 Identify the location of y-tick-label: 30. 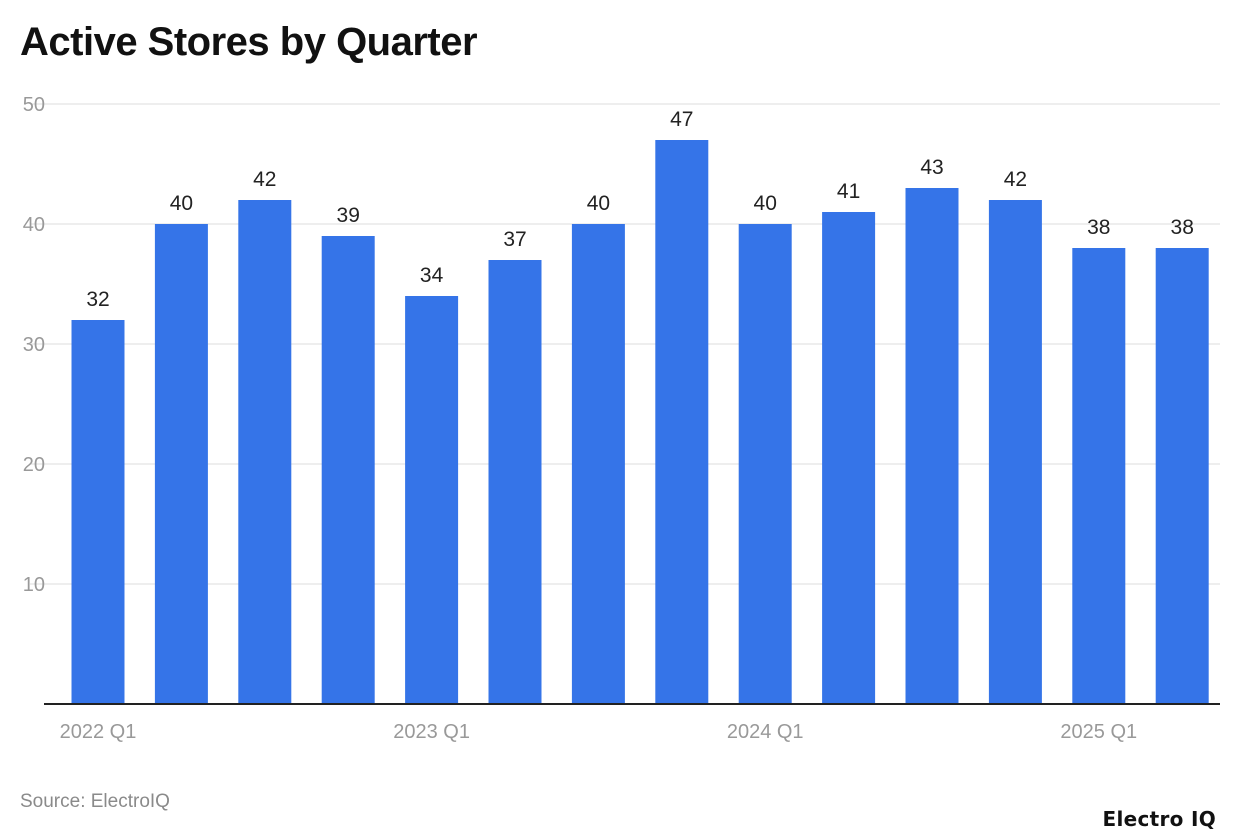
(34, 345).